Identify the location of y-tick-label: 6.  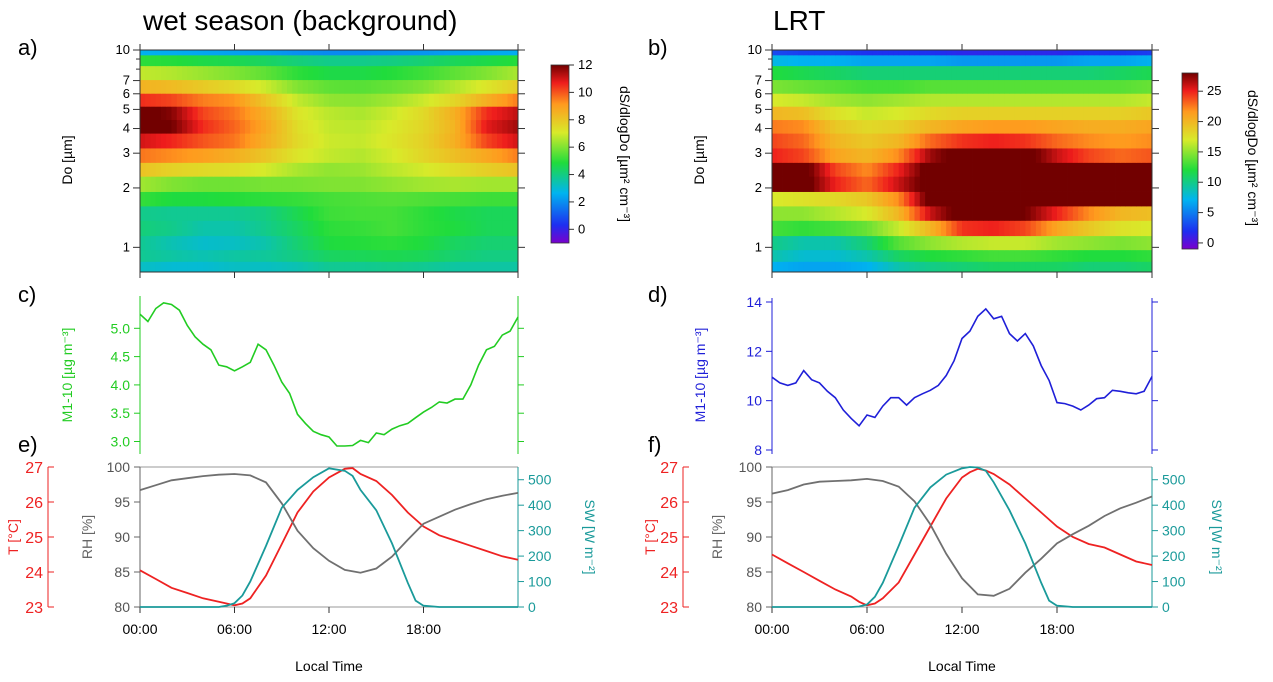
(126, 93).